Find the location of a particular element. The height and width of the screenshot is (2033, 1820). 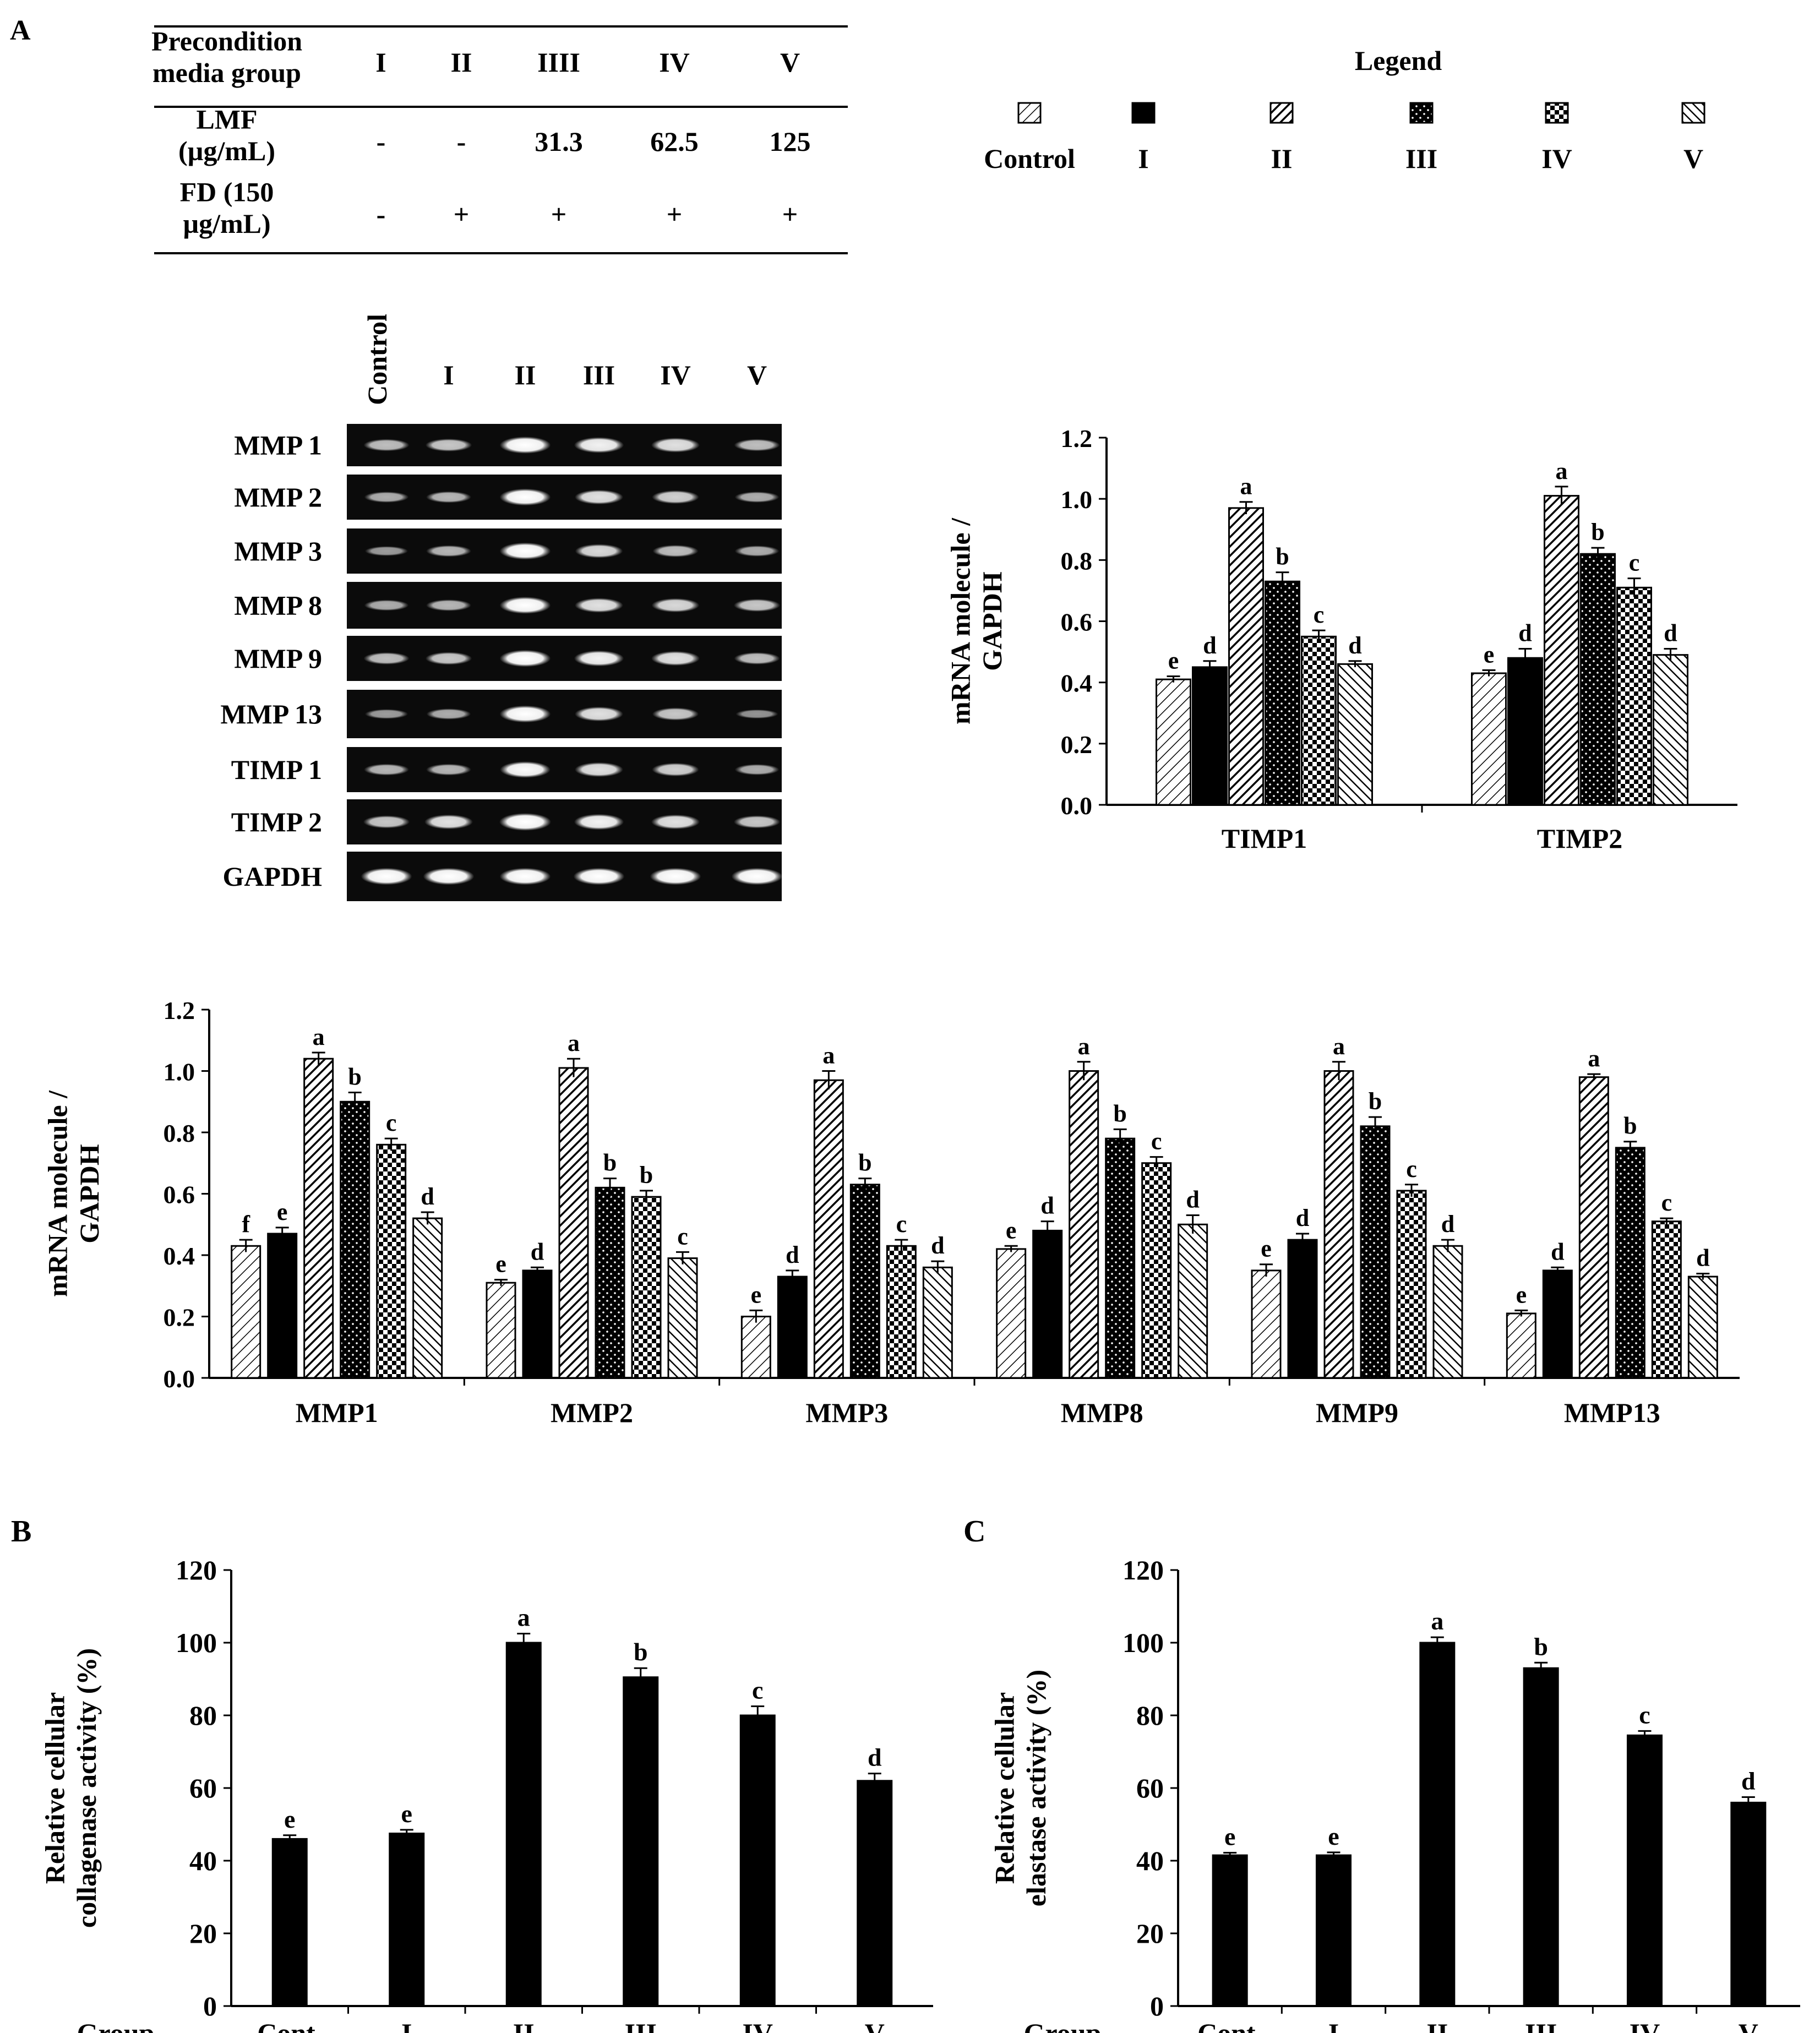

panel-label-b: B is located at coordinates (21, 1531).